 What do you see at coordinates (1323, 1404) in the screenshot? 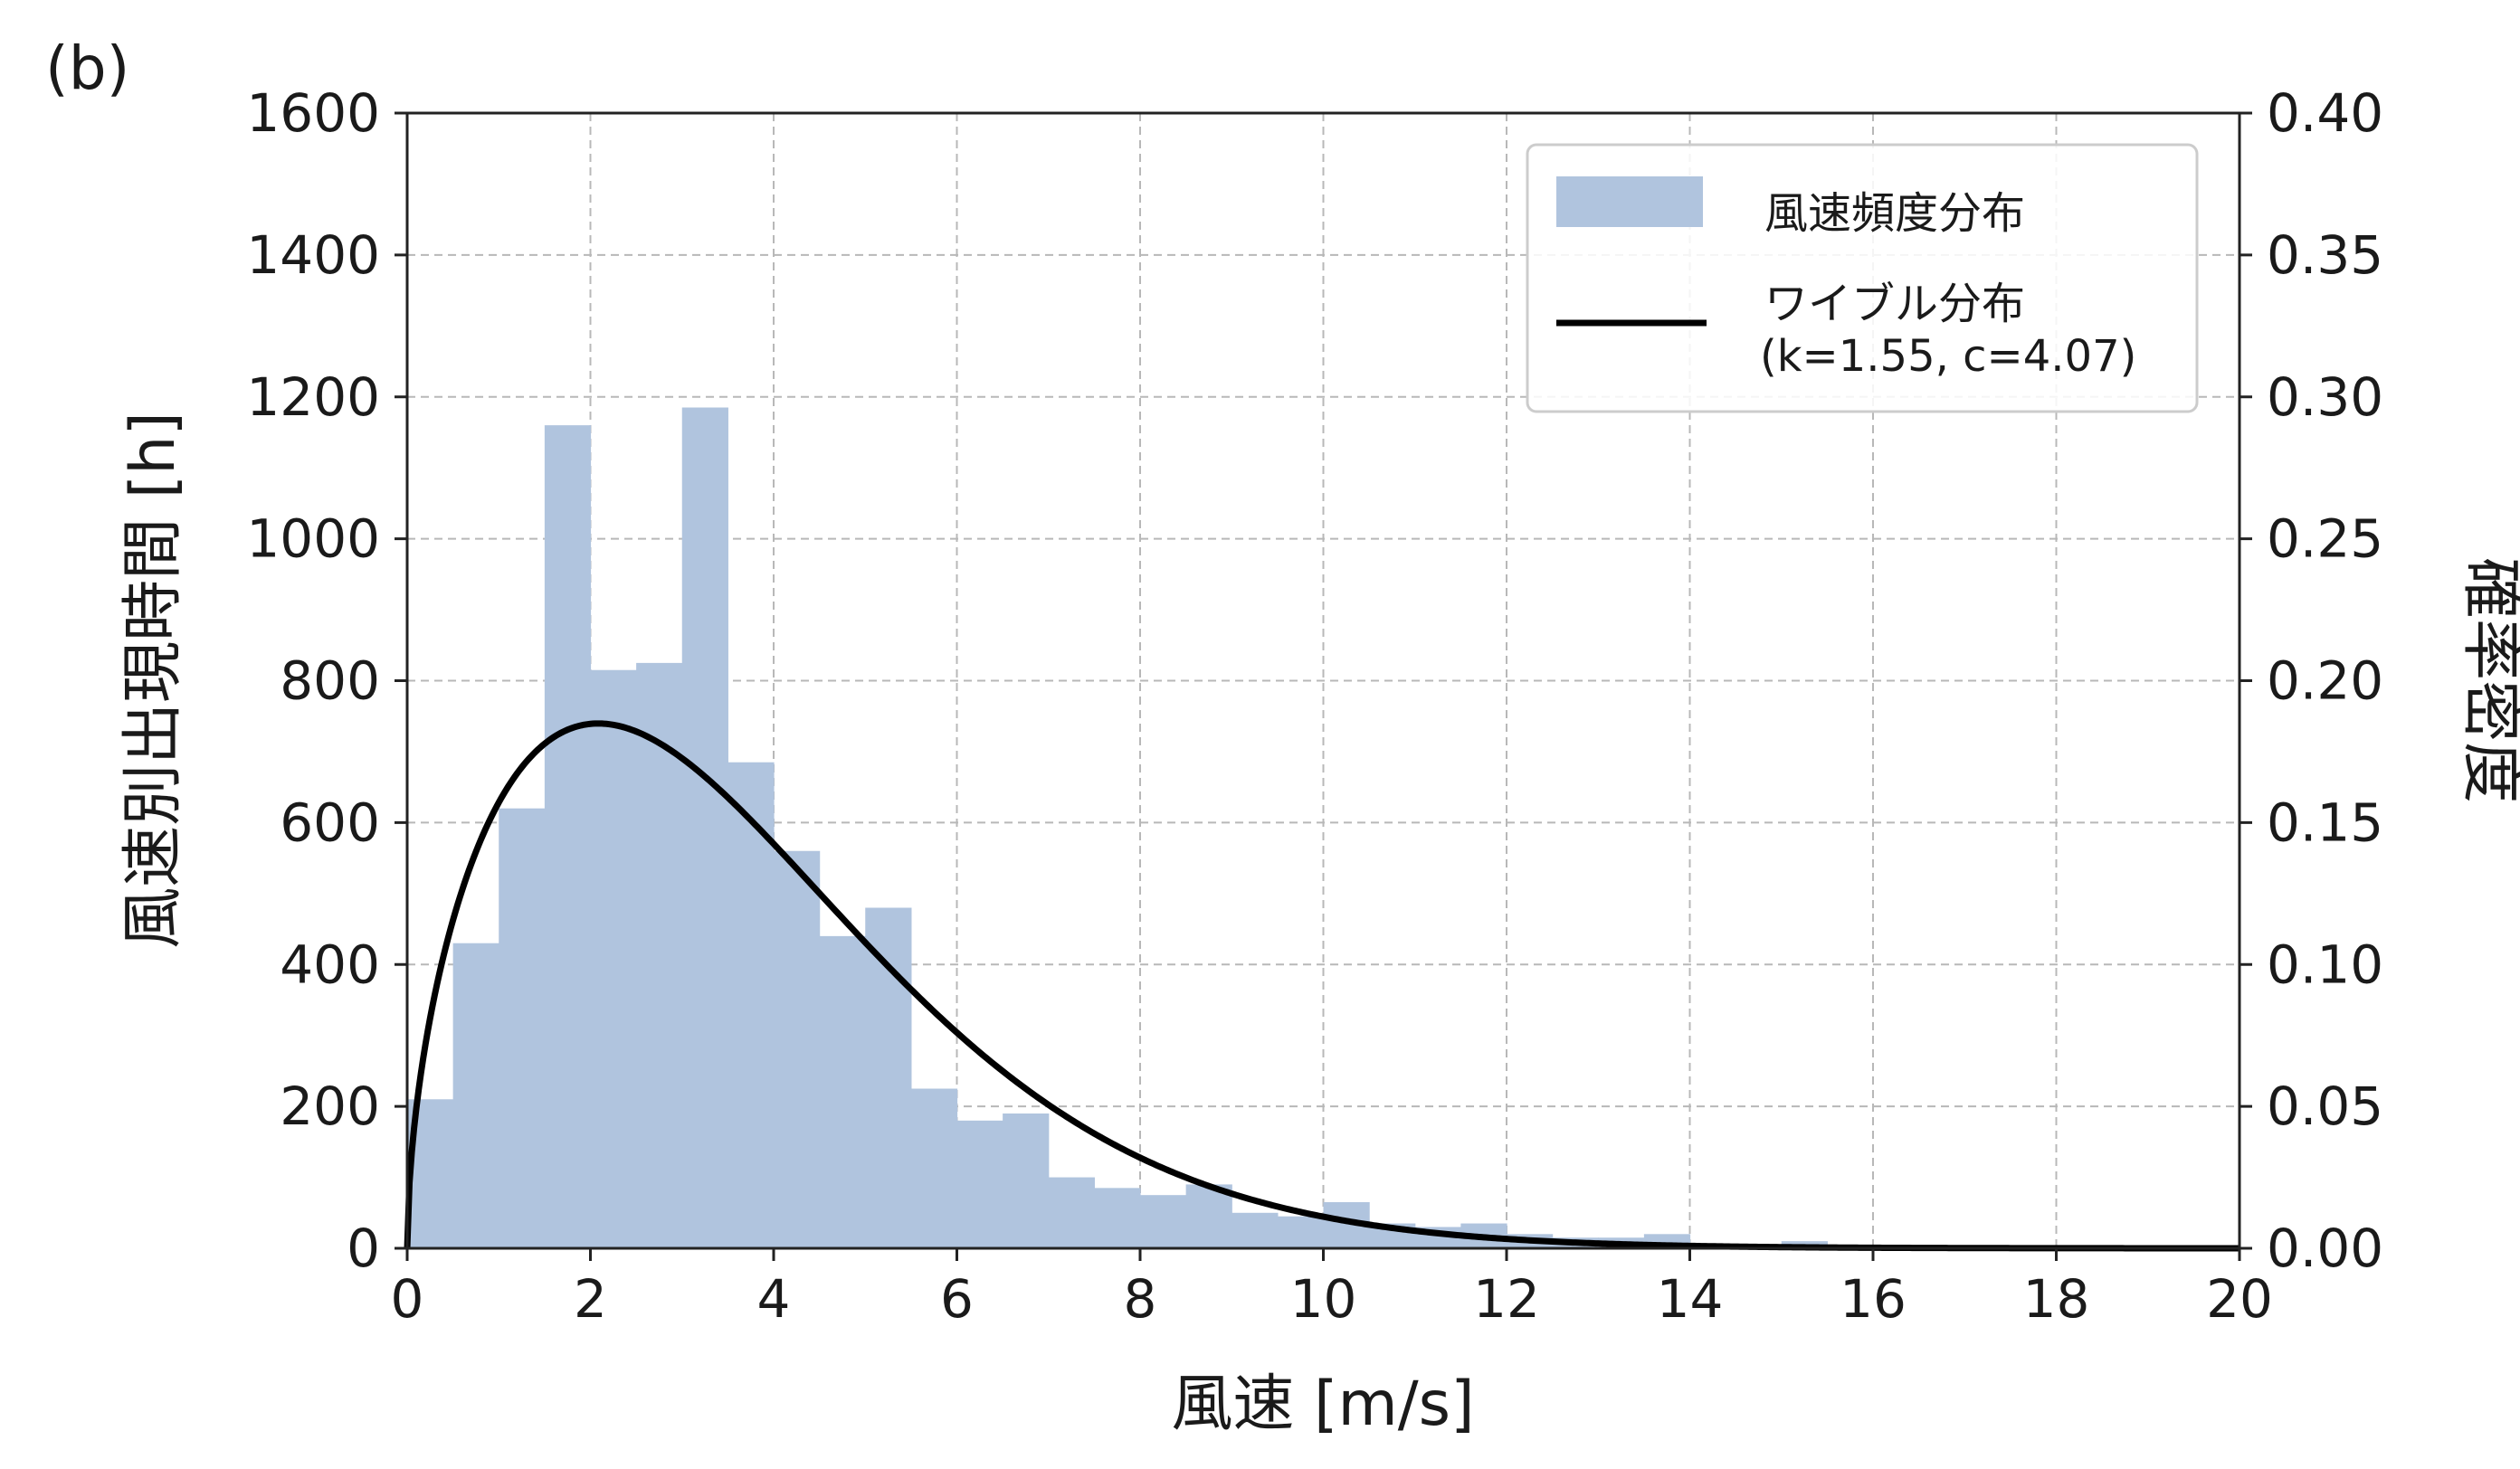
I see `x-axis-label: 風速 [m/s]` at bounding box center [1323, 1404].